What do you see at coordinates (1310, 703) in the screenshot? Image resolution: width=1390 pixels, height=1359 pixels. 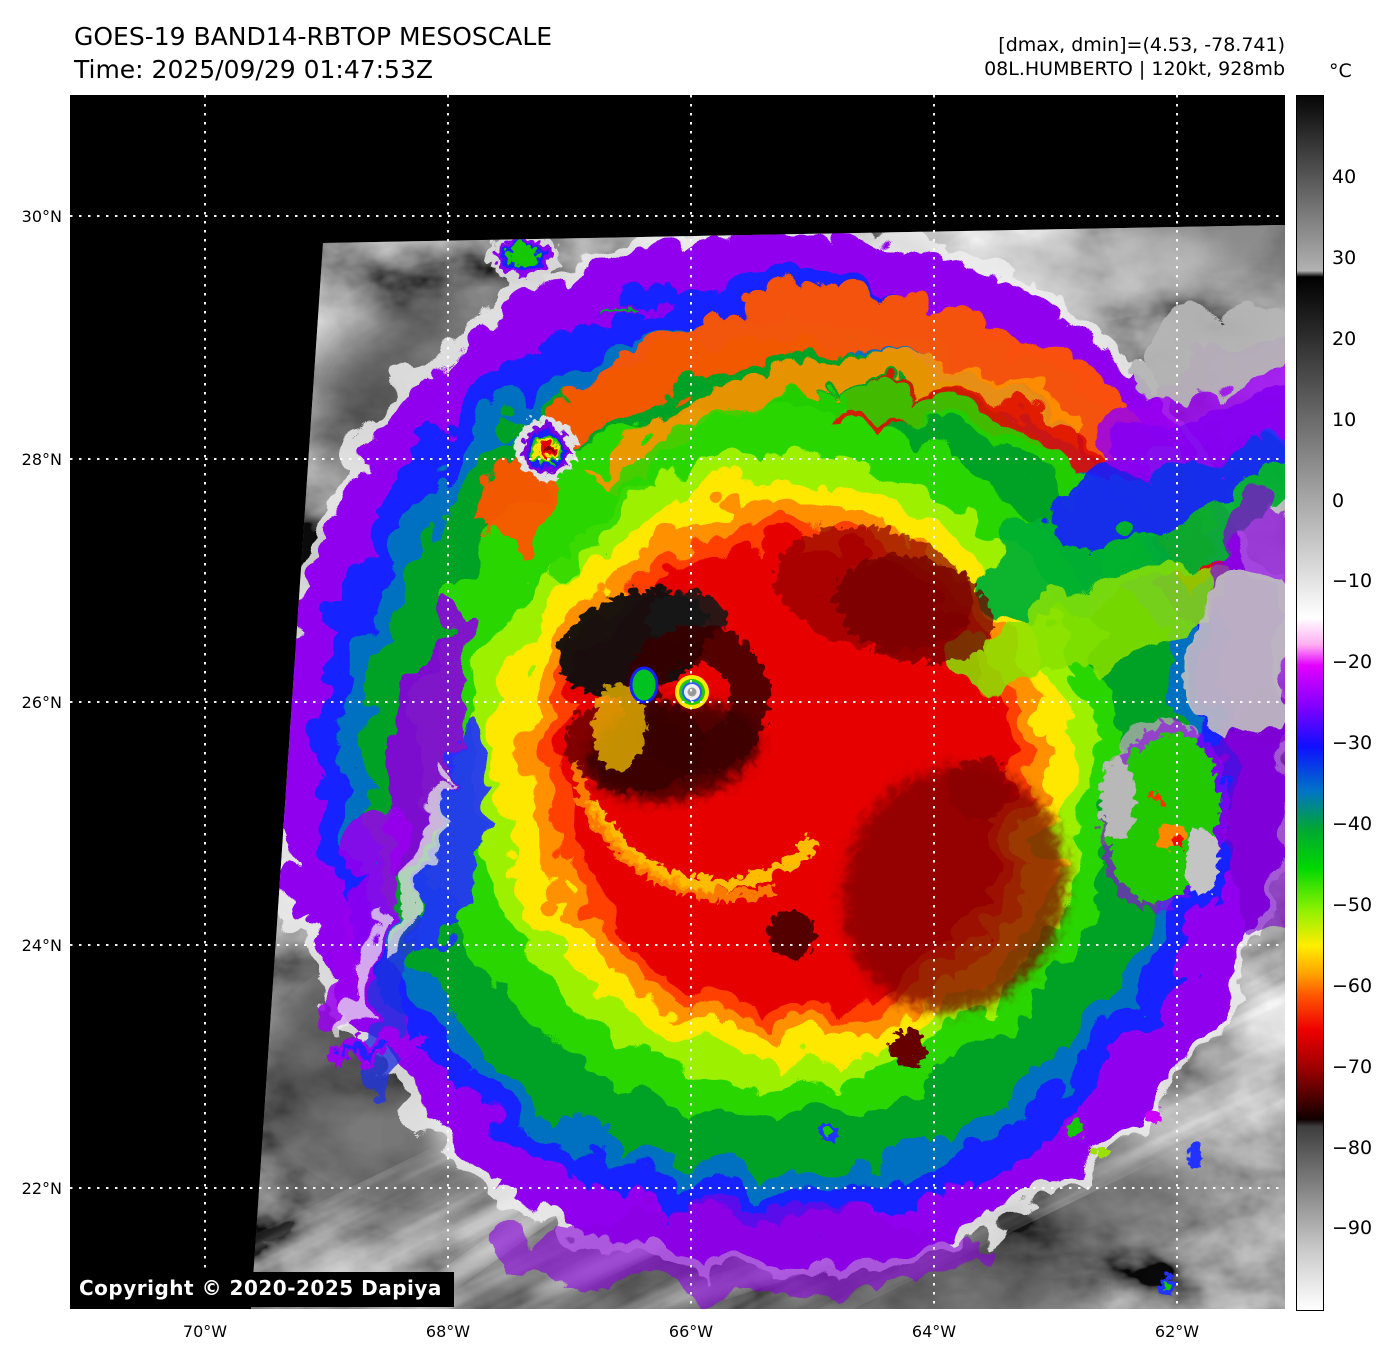 I see `temperature-colorbar` at bounding box center [1310, 703].